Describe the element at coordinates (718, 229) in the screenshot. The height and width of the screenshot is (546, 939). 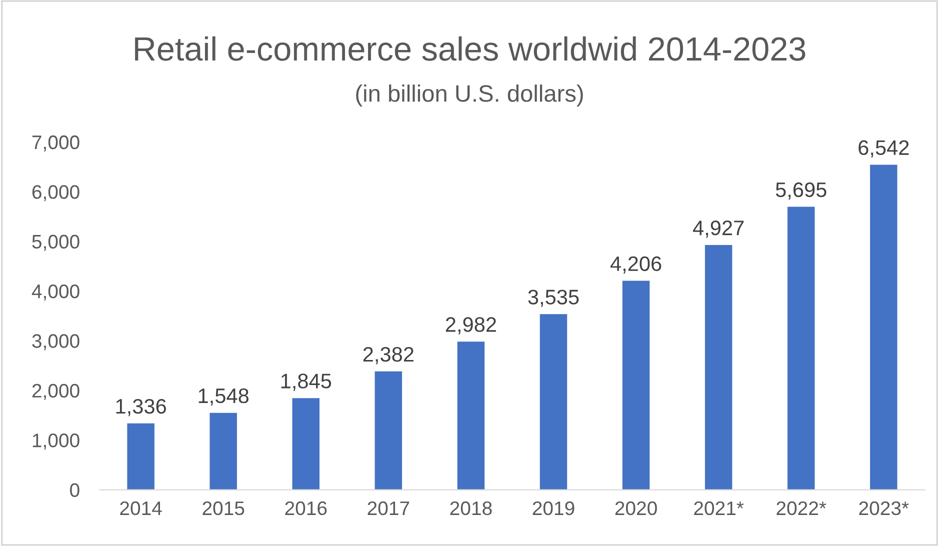
I see `data-label: 4,927` at that location.